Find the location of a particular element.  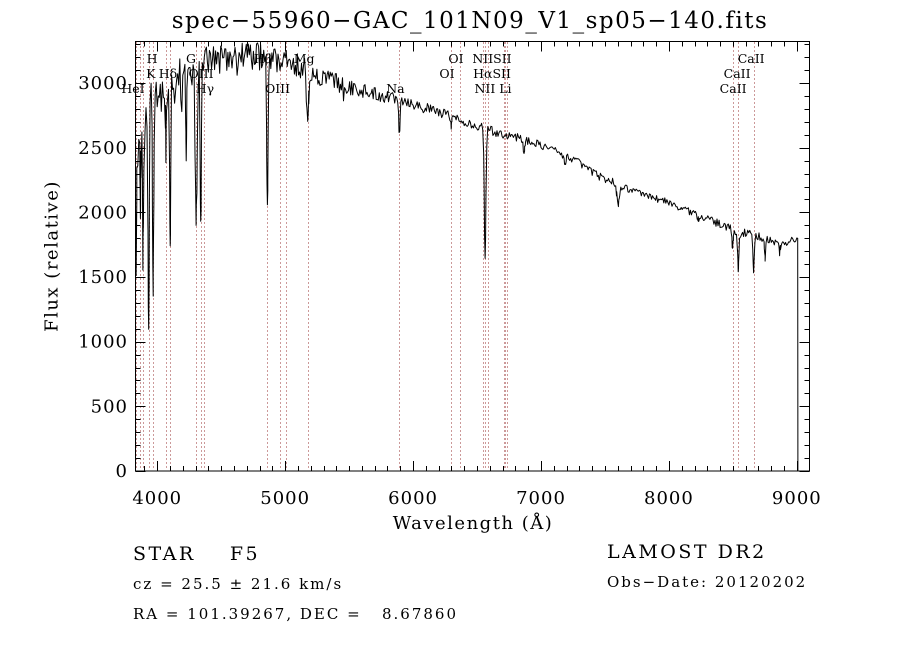

line-label: G is located at coordinates (191, 58).